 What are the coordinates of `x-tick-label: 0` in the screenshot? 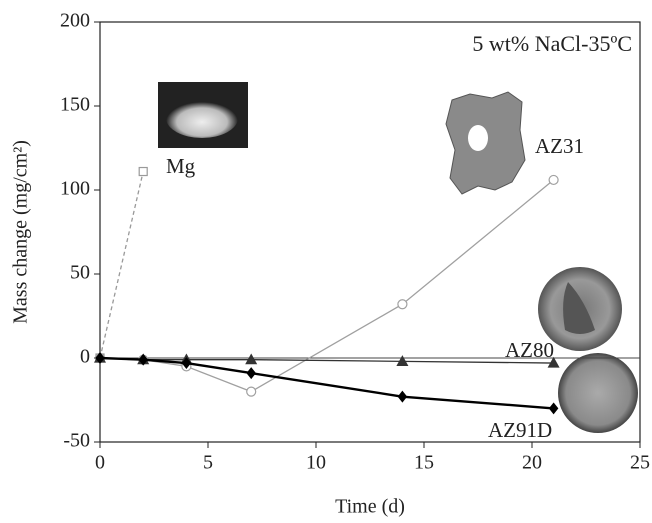 It's located at (100, 463).